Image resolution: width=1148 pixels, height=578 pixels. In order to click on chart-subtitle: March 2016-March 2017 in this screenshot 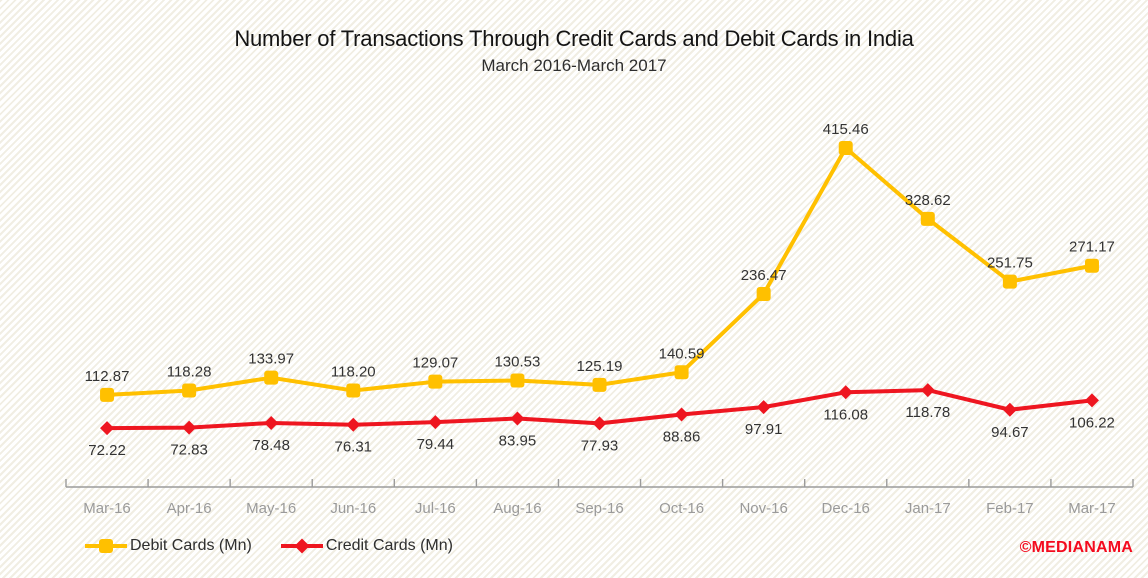, I will do `click(574, 65)`.